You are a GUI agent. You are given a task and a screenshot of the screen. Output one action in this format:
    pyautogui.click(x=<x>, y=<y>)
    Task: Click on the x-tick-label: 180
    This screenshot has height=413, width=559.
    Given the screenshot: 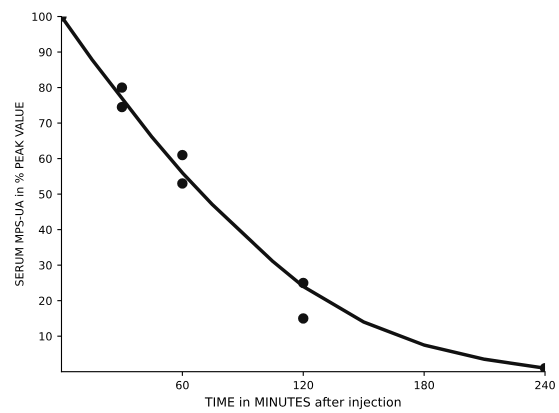 What is the action you would take?
    pyautogui.click(x=424, y=385)
    